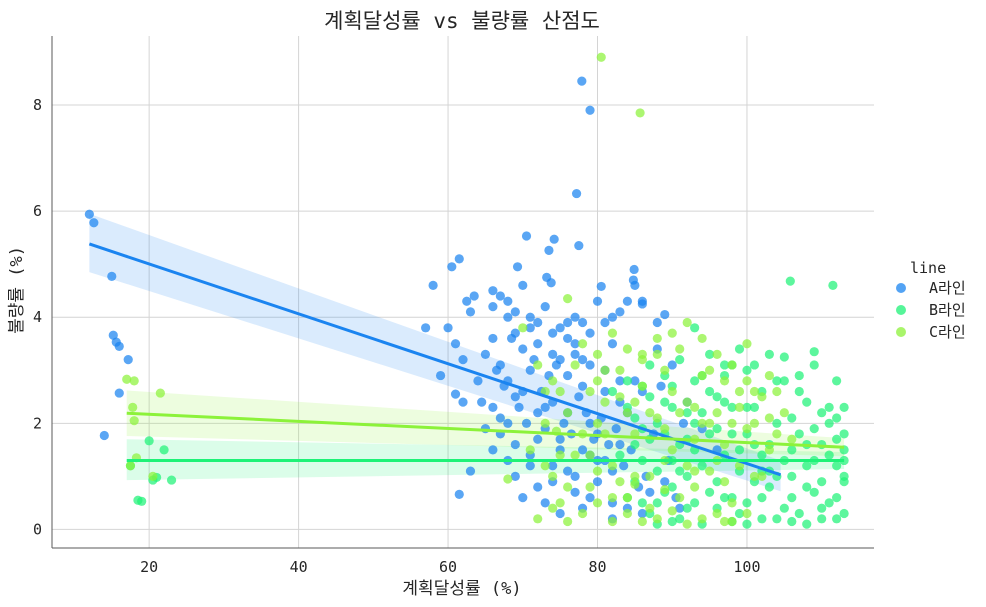 This screenshot has width=986, height=607. What do you see at coordinates (485, 430) in the screenshot?
I see `regression-line` at bounding box center [485, 430].